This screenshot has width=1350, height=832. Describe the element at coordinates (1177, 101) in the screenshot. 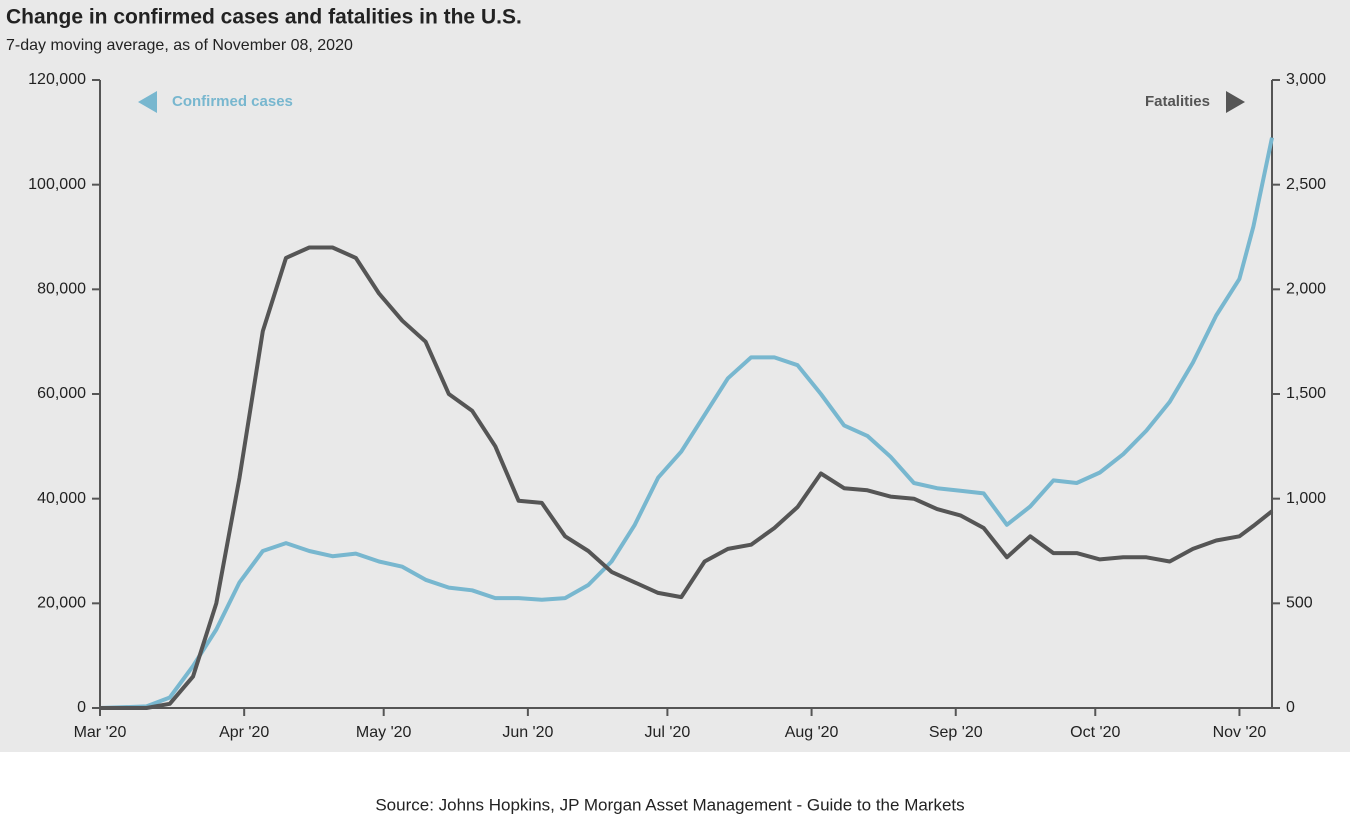

I see `legend-label: Fatalities` at that location.